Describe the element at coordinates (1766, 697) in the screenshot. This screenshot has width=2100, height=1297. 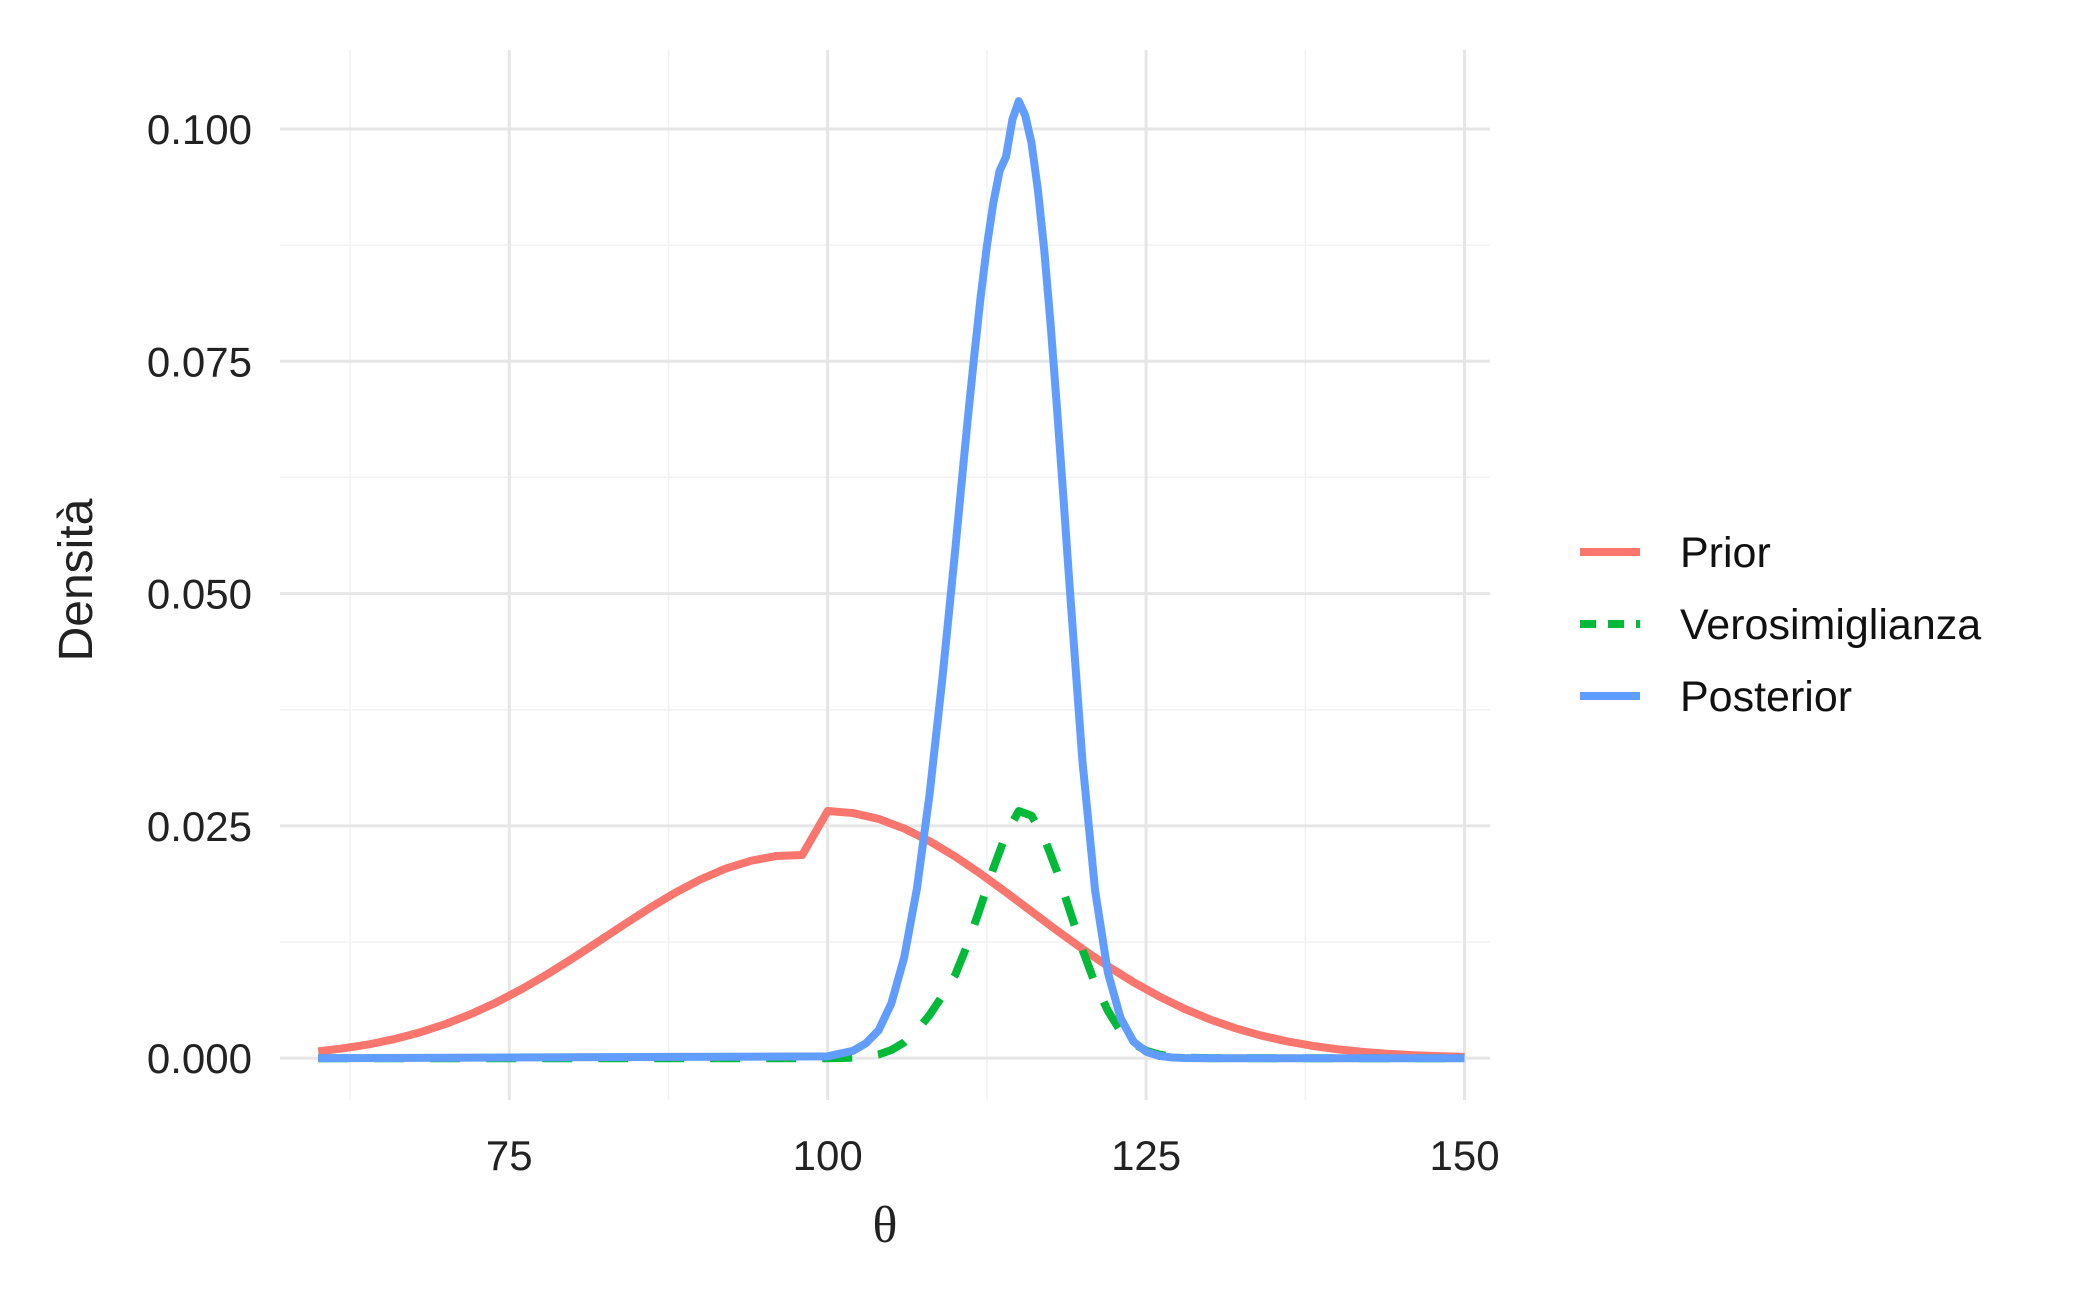
I see `legend-label-posterior: Posterior` at that location.